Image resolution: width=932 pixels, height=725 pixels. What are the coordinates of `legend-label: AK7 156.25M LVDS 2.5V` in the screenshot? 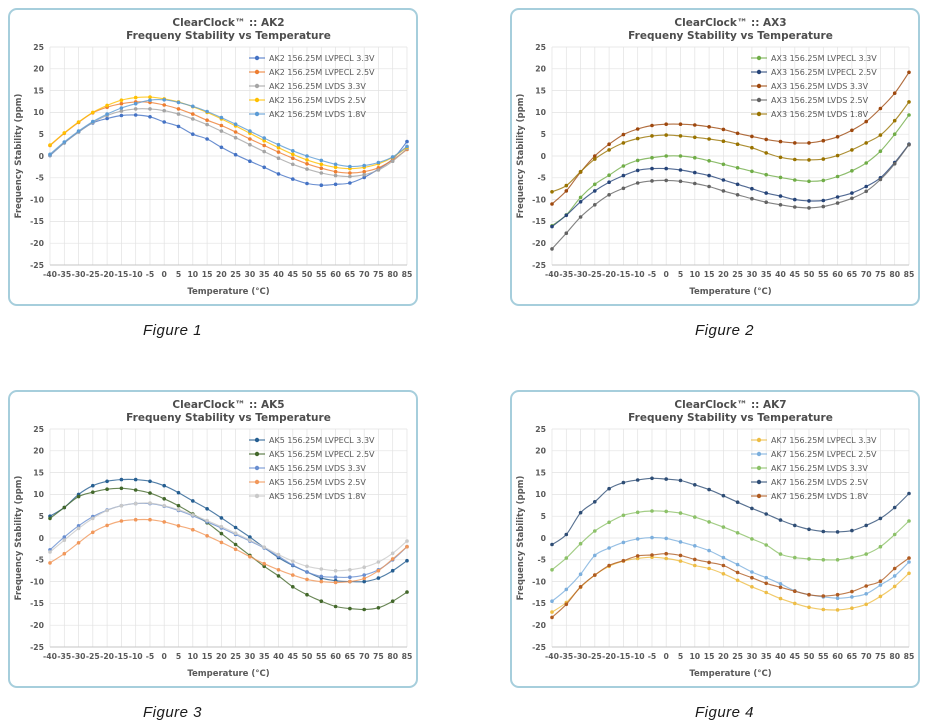 It's located at (819, 482).